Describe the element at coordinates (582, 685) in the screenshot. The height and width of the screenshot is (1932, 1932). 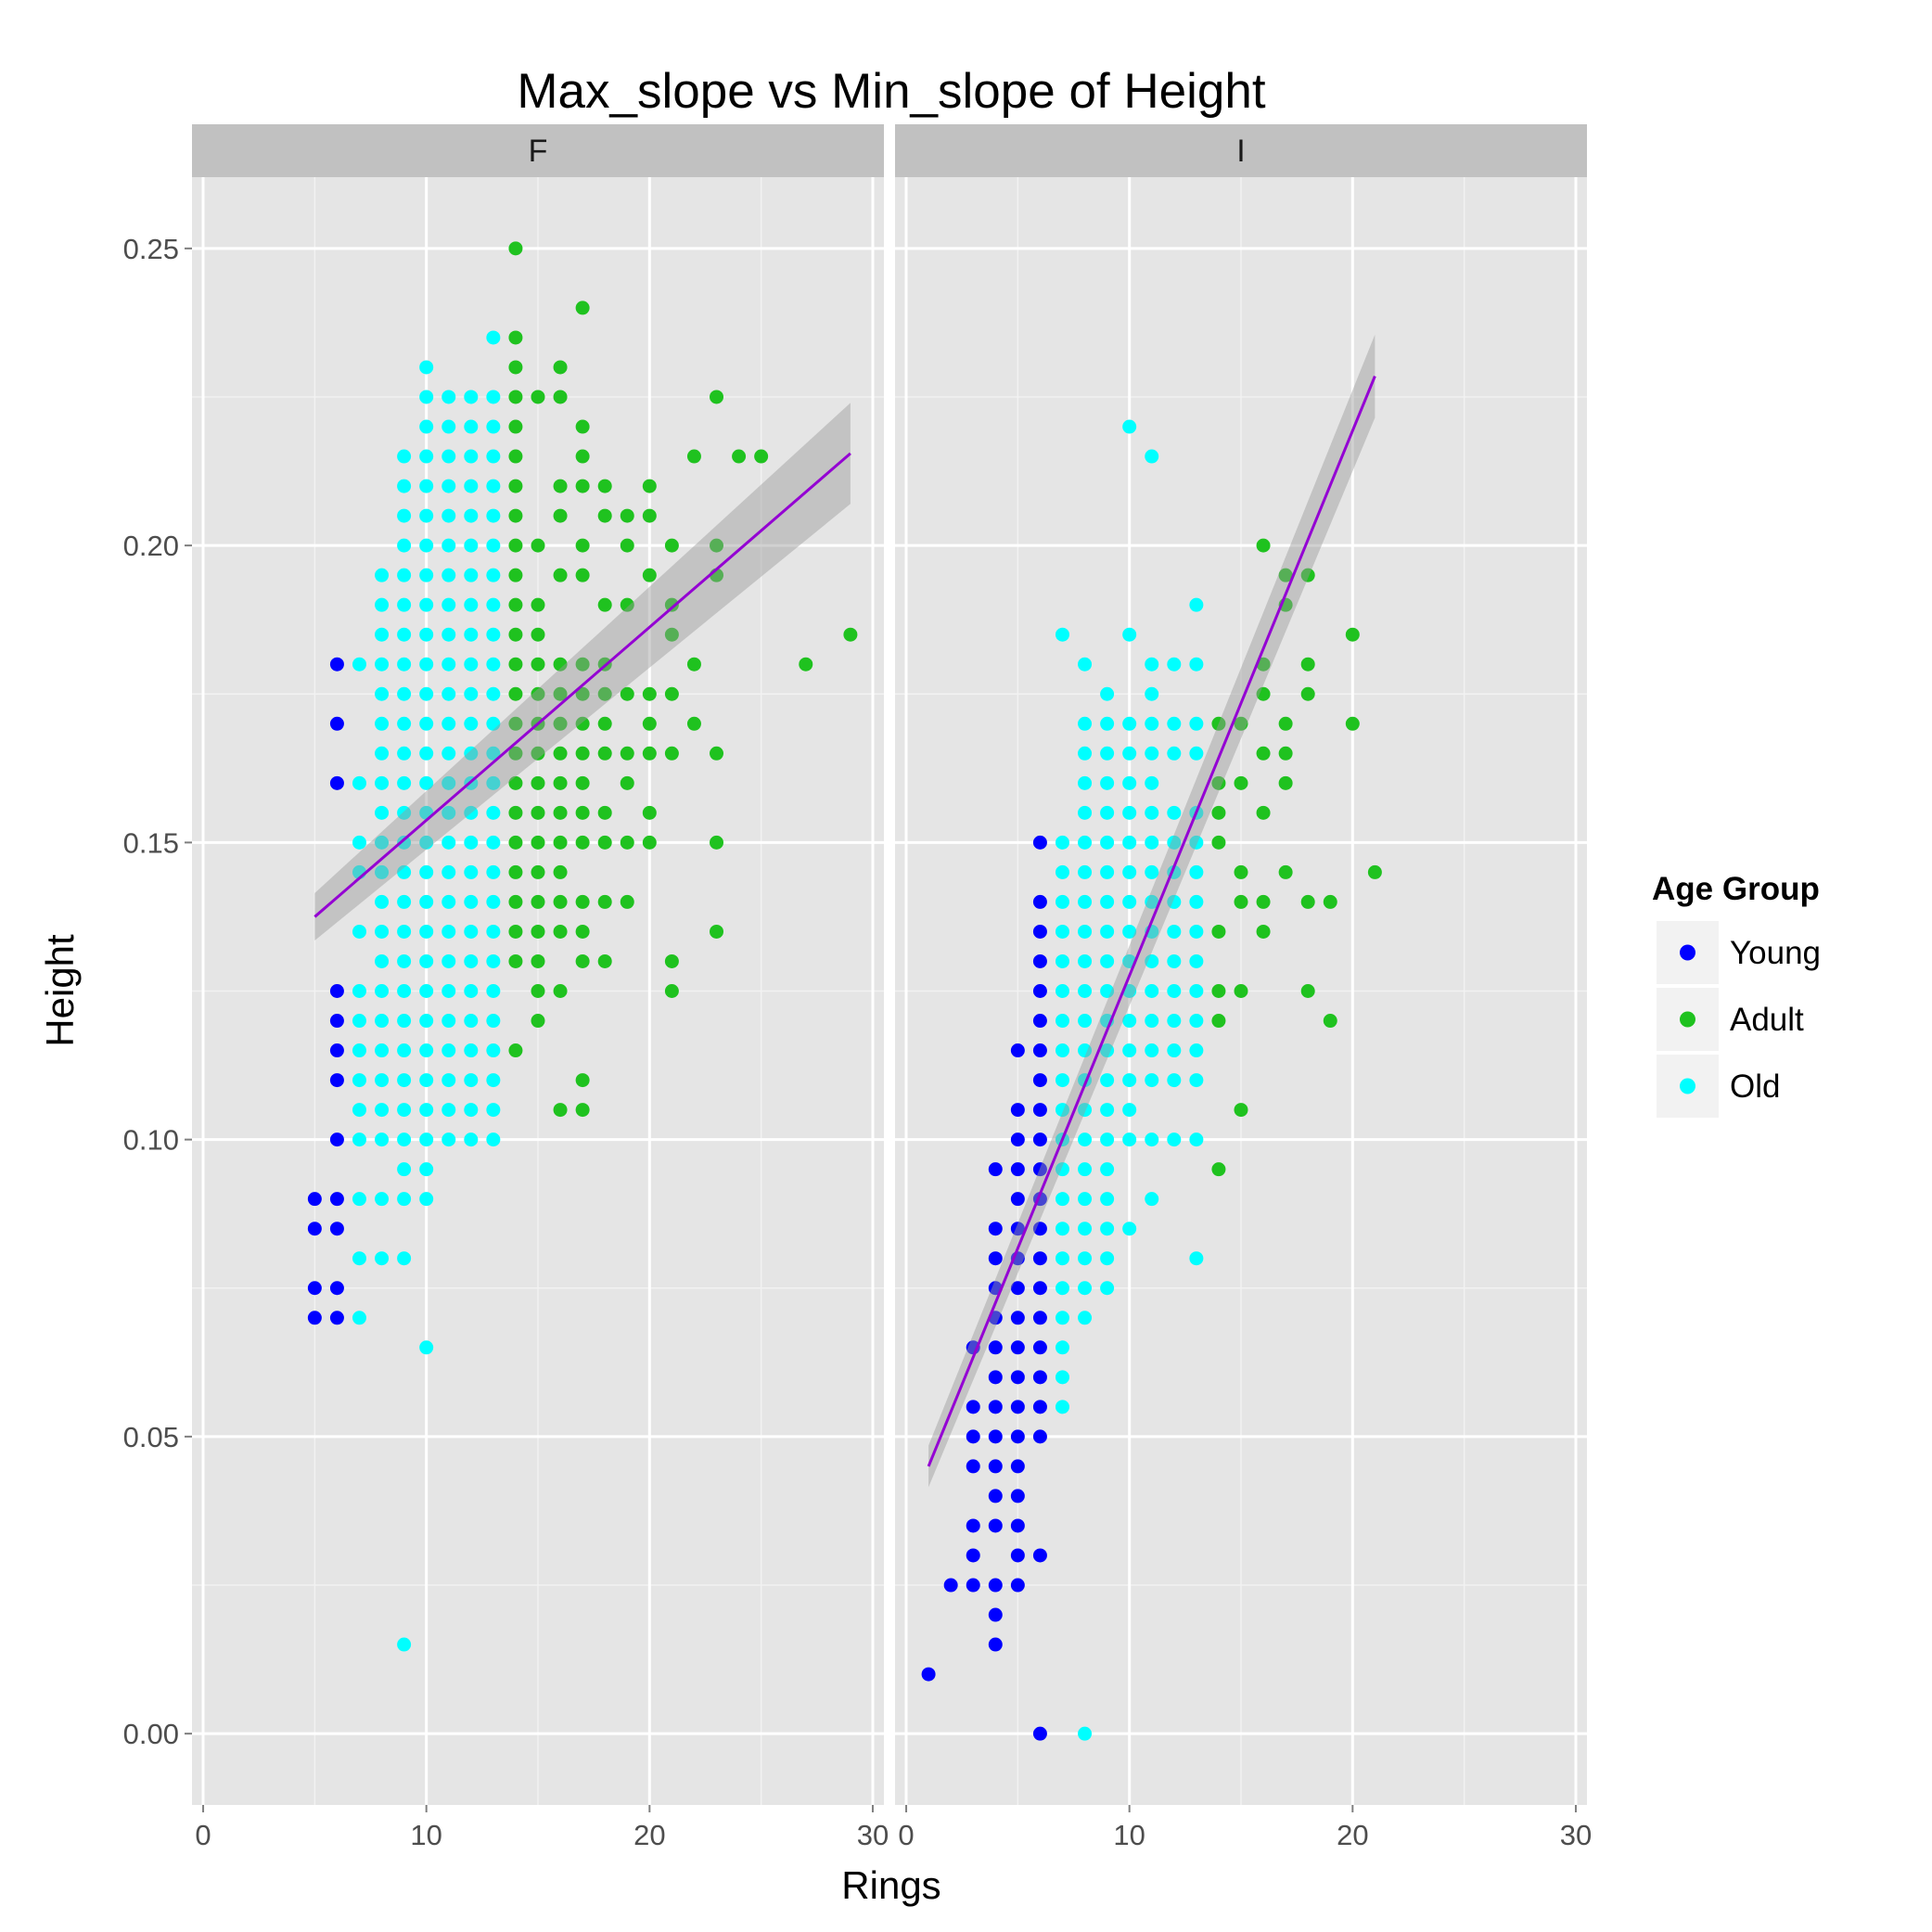
I see `fit-line` at that location.